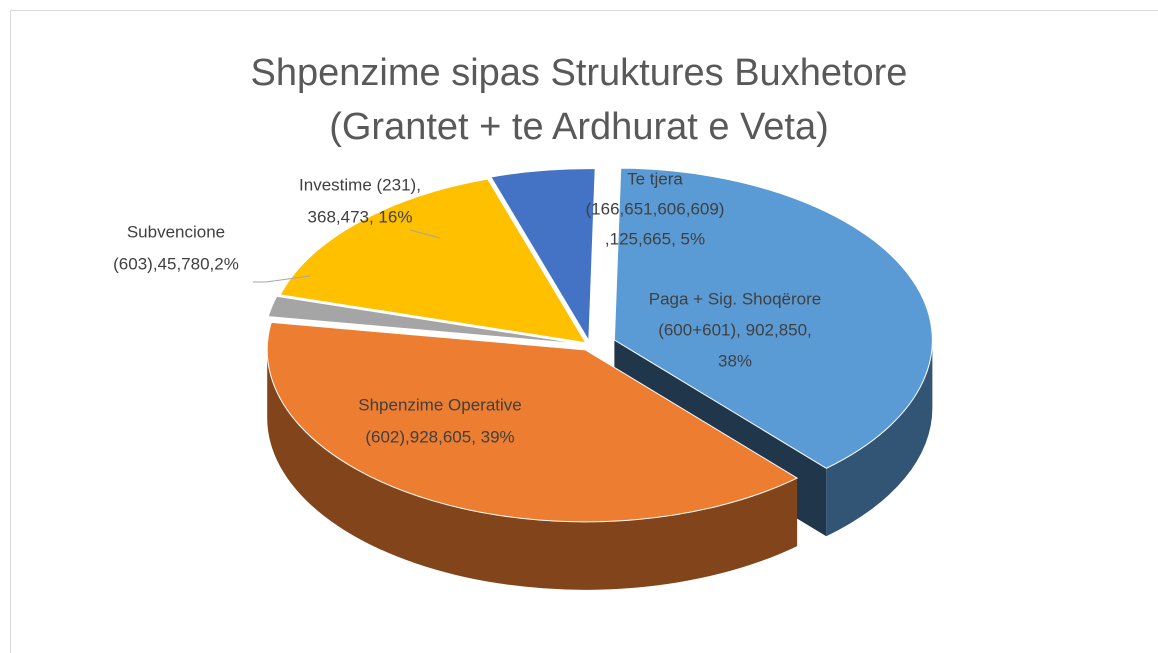 This screenshot has height=653, width=1158. Describe the element at coordinates (655, 238) in the screenshot. I see `data-label: ,125,665, 5%` at that location.